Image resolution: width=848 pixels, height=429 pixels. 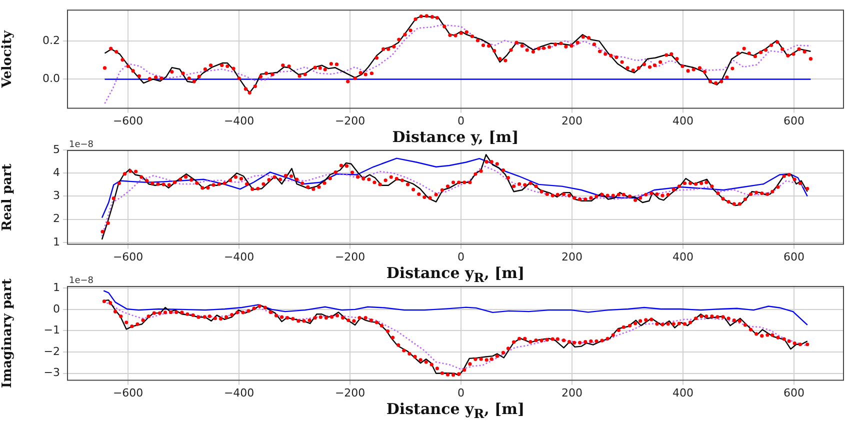 I want to click on y-tick-label: 0, so click(x=56, y=309).